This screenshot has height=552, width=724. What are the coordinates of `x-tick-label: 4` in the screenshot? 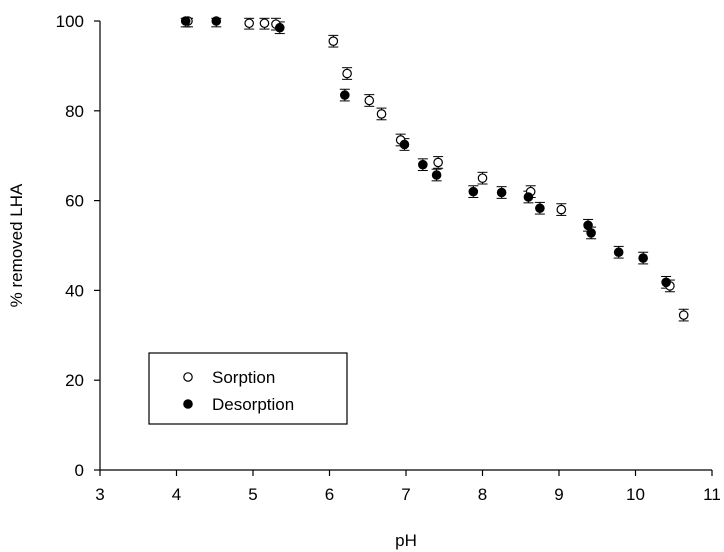 It's located at (176, 494).